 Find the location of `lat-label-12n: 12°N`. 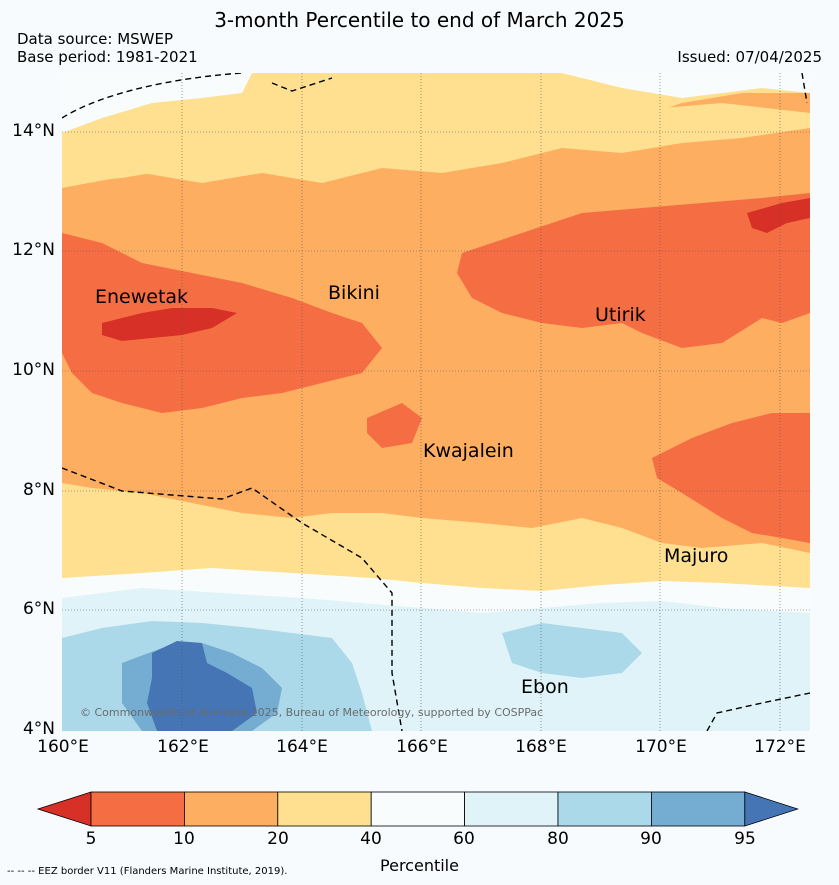

lat-label-12n: 12°N is located at coordinates (33, 250).